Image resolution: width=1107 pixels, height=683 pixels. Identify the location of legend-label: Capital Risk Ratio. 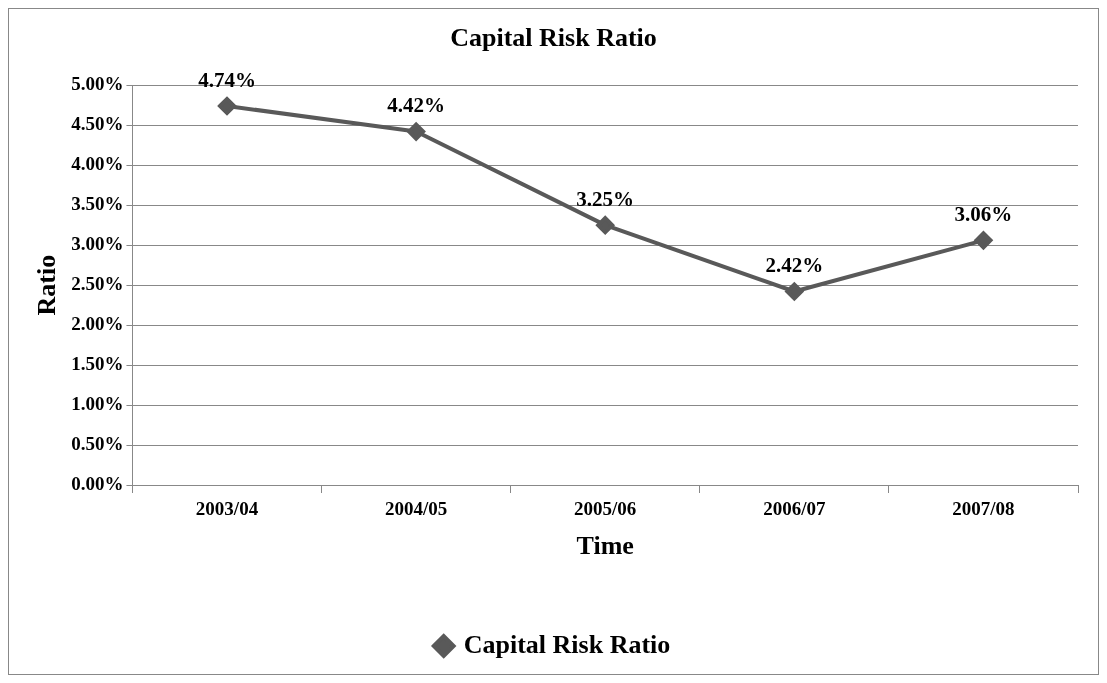
(567, 644).